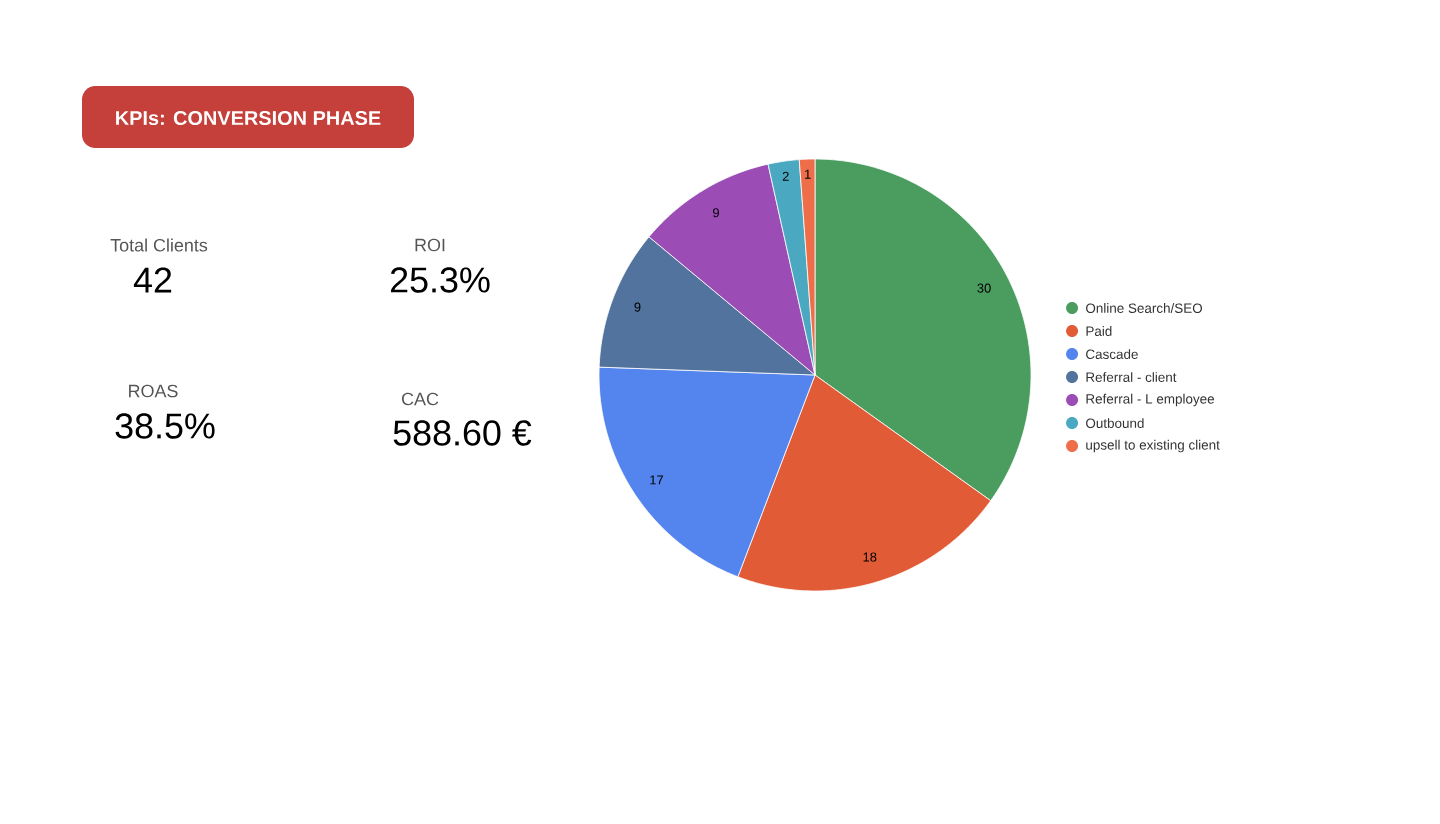 The height and width of the screenshot is (824, 1440). I want to click on data-label: 18, so click(870, 557).